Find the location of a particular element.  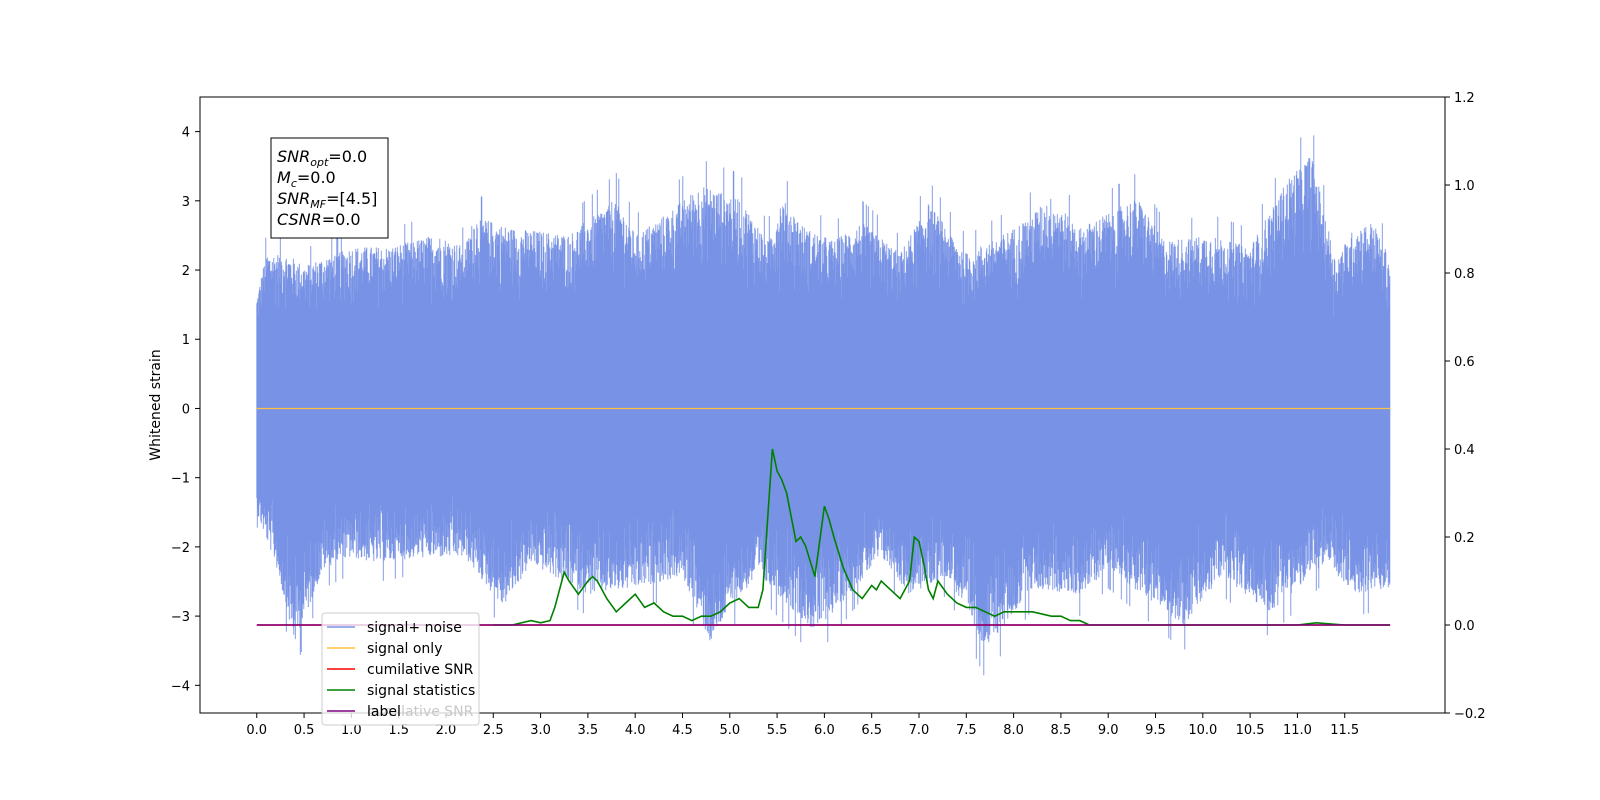

x-tick-label: 4.5 is located at coordinates (682, 730).